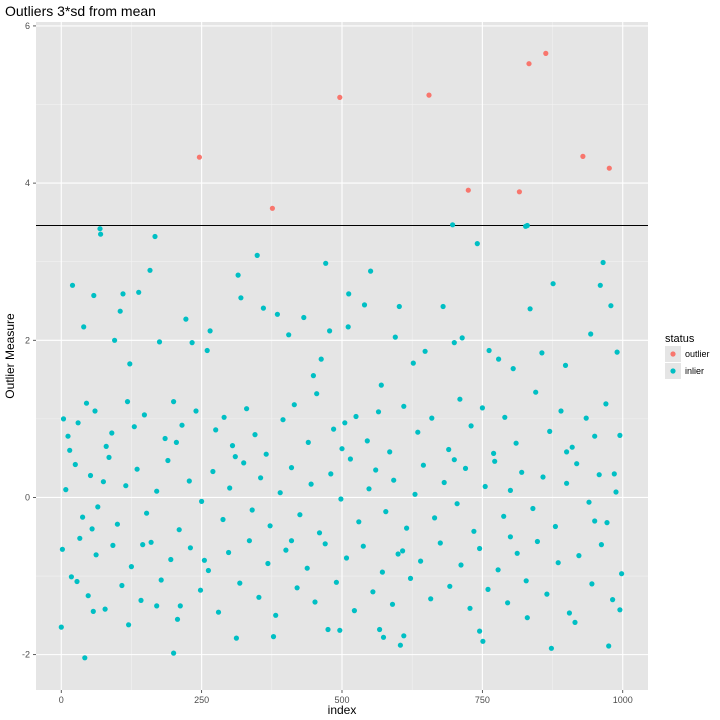 The width and height of the screenshot is (720, 720). Describe the element at coordinates (27, 340) in the screenshot. I see `y-tick-label: 2` at that location.